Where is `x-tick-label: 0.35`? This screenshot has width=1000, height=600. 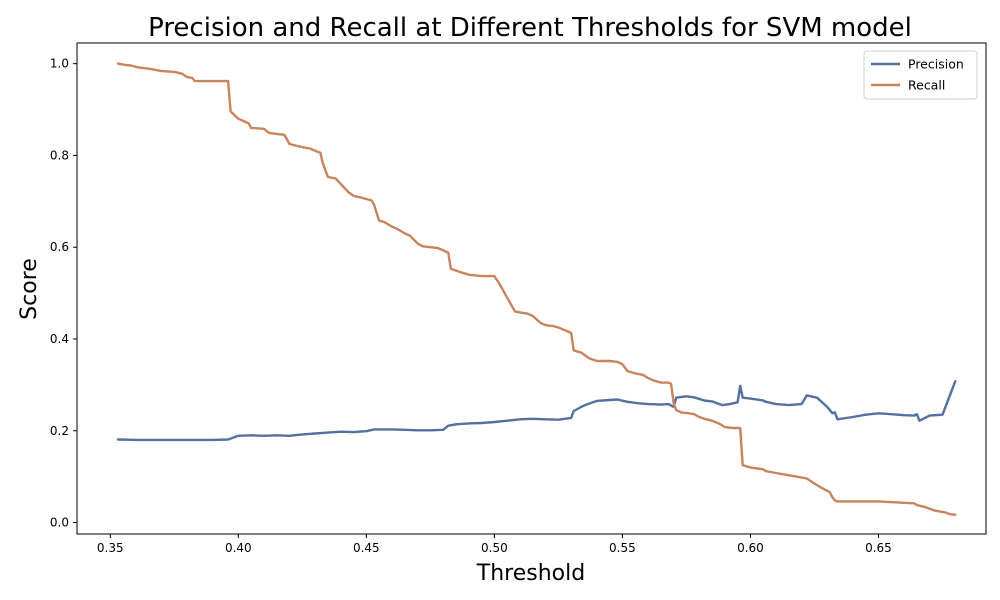 x-tick-label: 0.35 is located at coordinates (110, 548).